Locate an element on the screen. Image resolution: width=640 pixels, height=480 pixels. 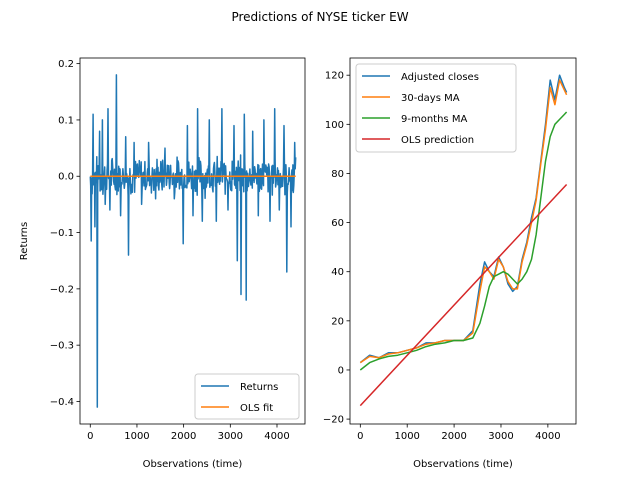
right-xtick-label: 1000 is located at coordinates (406, 436).